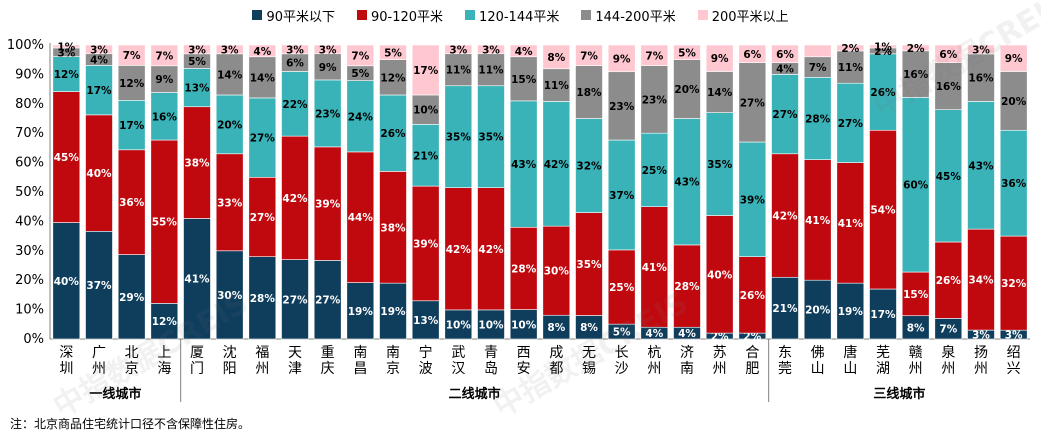 The image size is (1041, 443). I want to click on x-tick-label: 波, so click(426, 369).